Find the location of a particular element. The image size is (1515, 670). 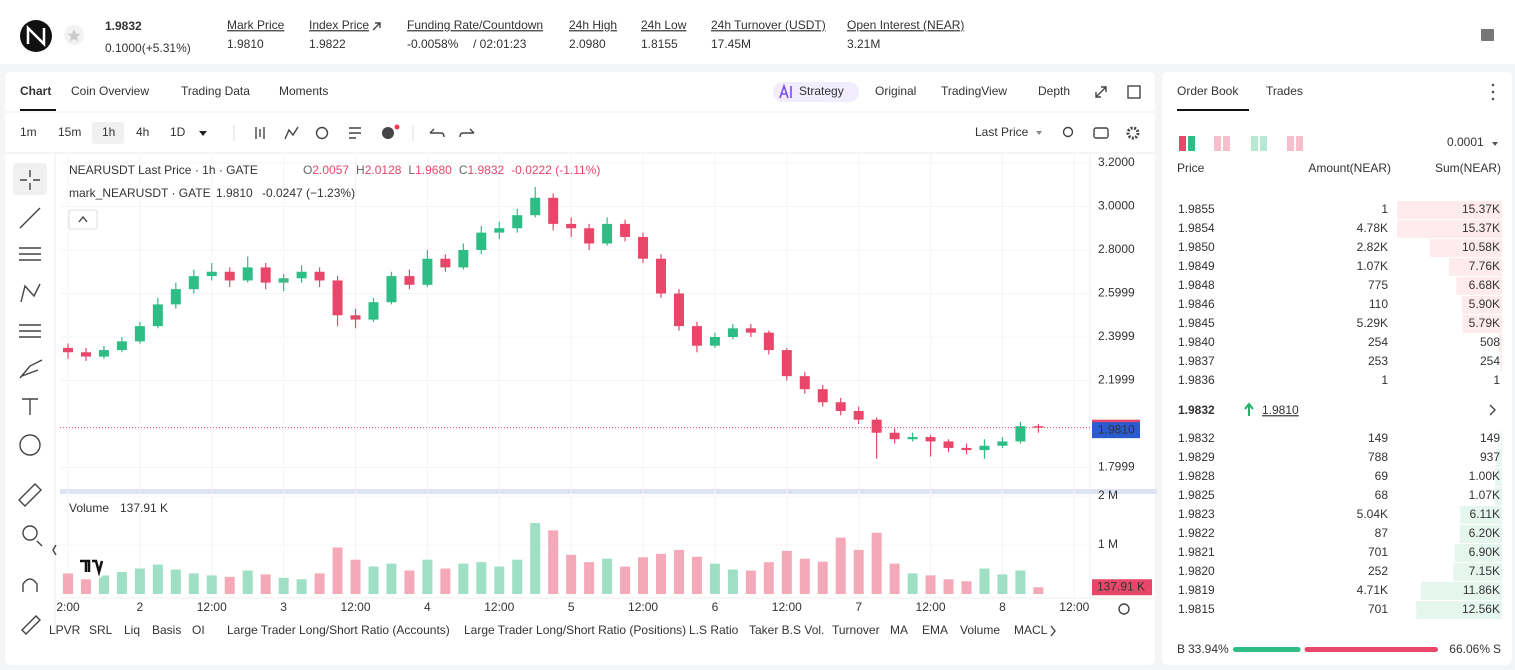

indicator-tab: Large Trader Long/Short Ratio (Accounts) is located at coordinates (338, 630).